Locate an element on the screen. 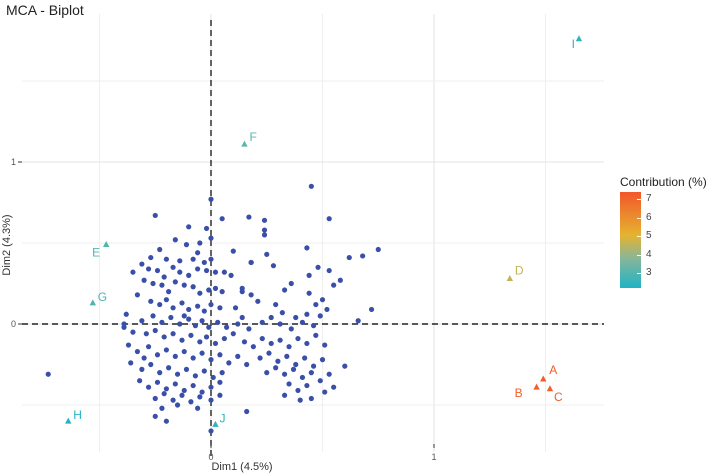 This screenshot has width=709, height=474. variable-label-c: C is located at coordinates (558, 397).